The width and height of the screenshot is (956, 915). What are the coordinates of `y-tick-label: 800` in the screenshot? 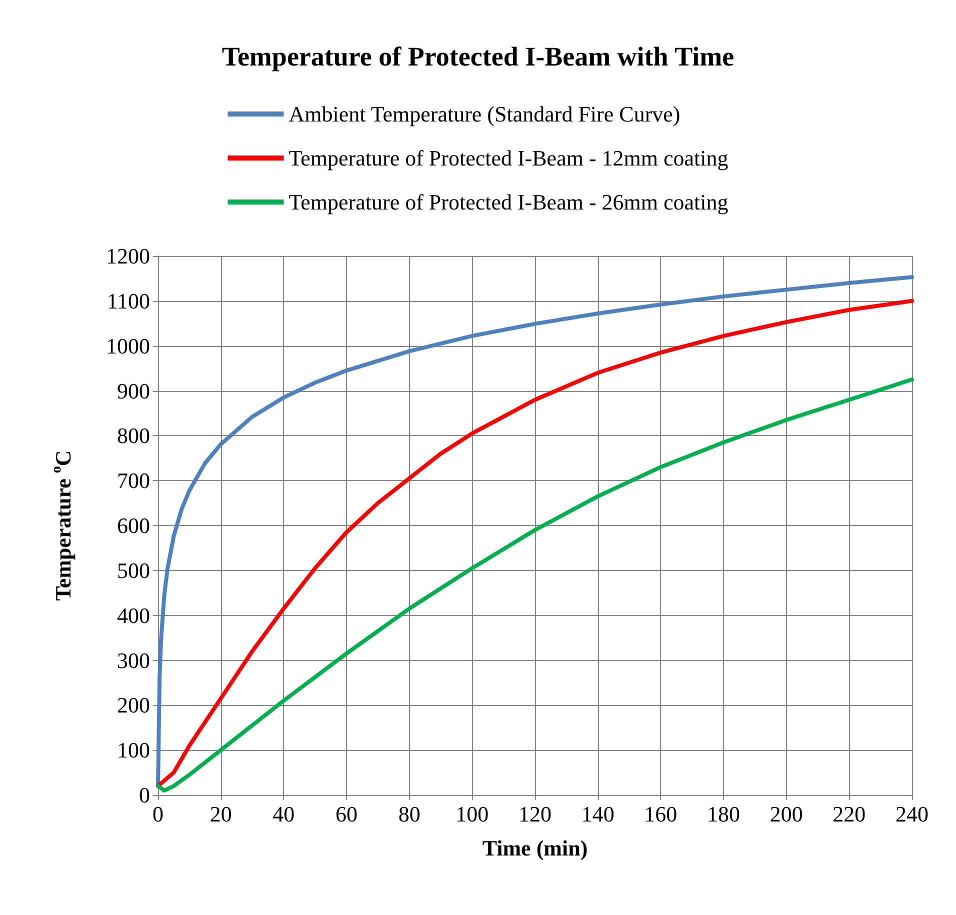 It's located at (133, 435).